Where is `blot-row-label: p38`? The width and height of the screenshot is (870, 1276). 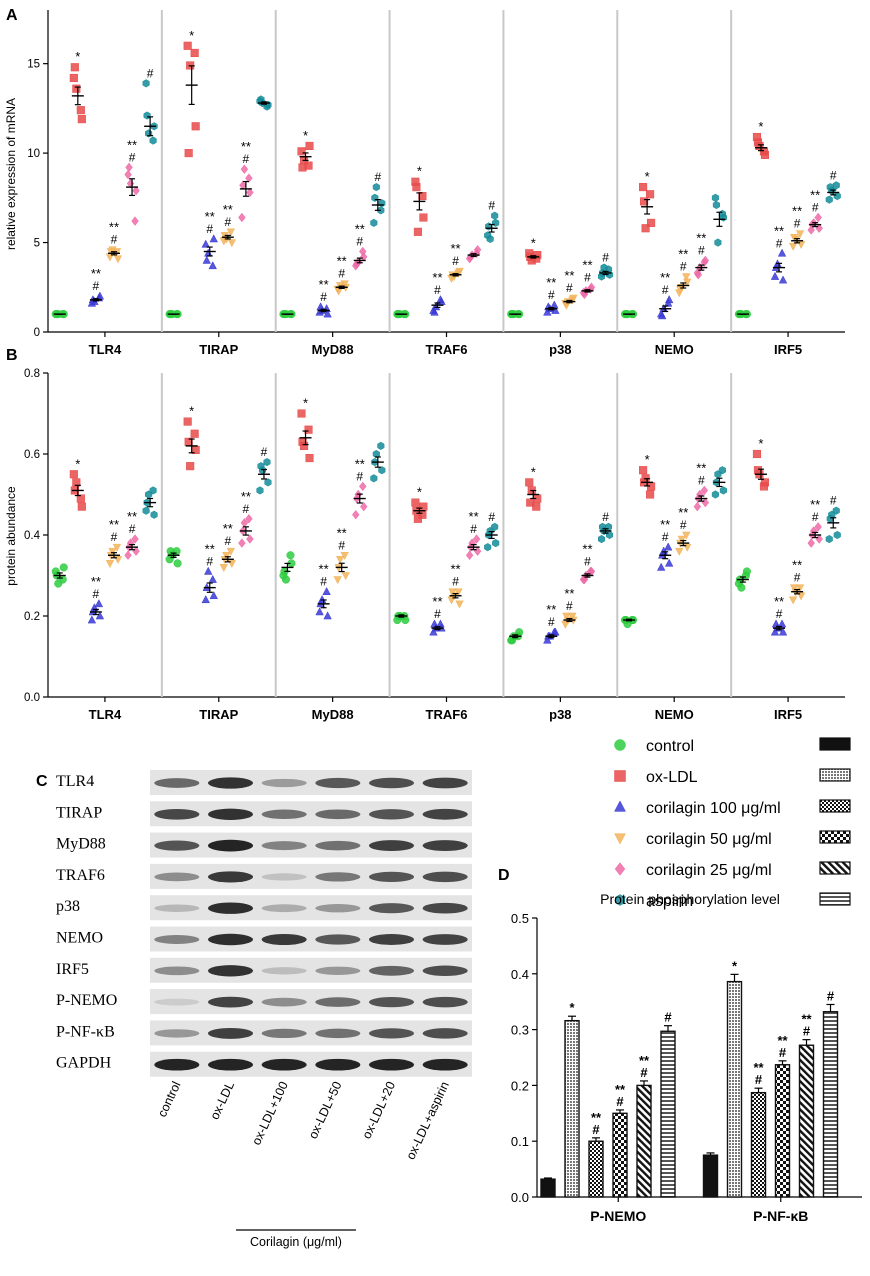
blot-row-label: p38 is located at coordinates (68, 906).